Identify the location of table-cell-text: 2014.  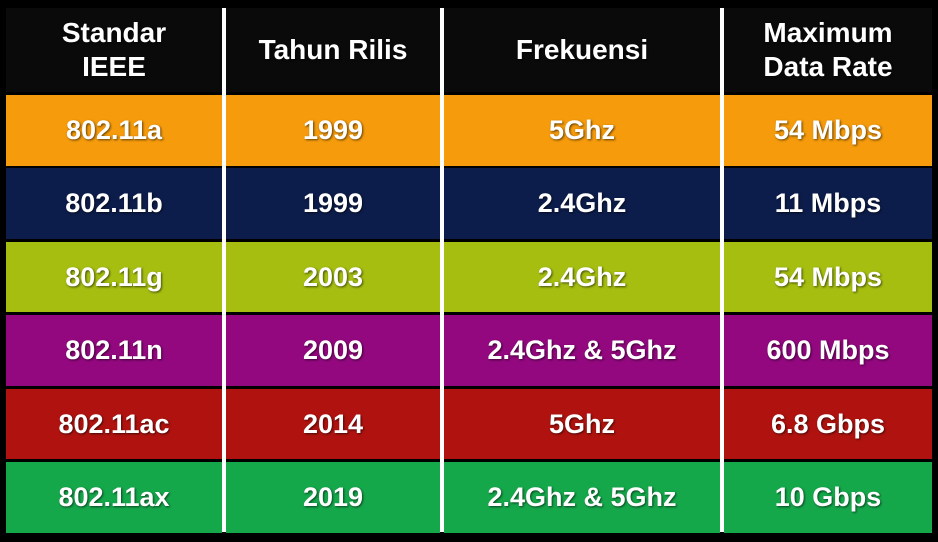
(333, 423).